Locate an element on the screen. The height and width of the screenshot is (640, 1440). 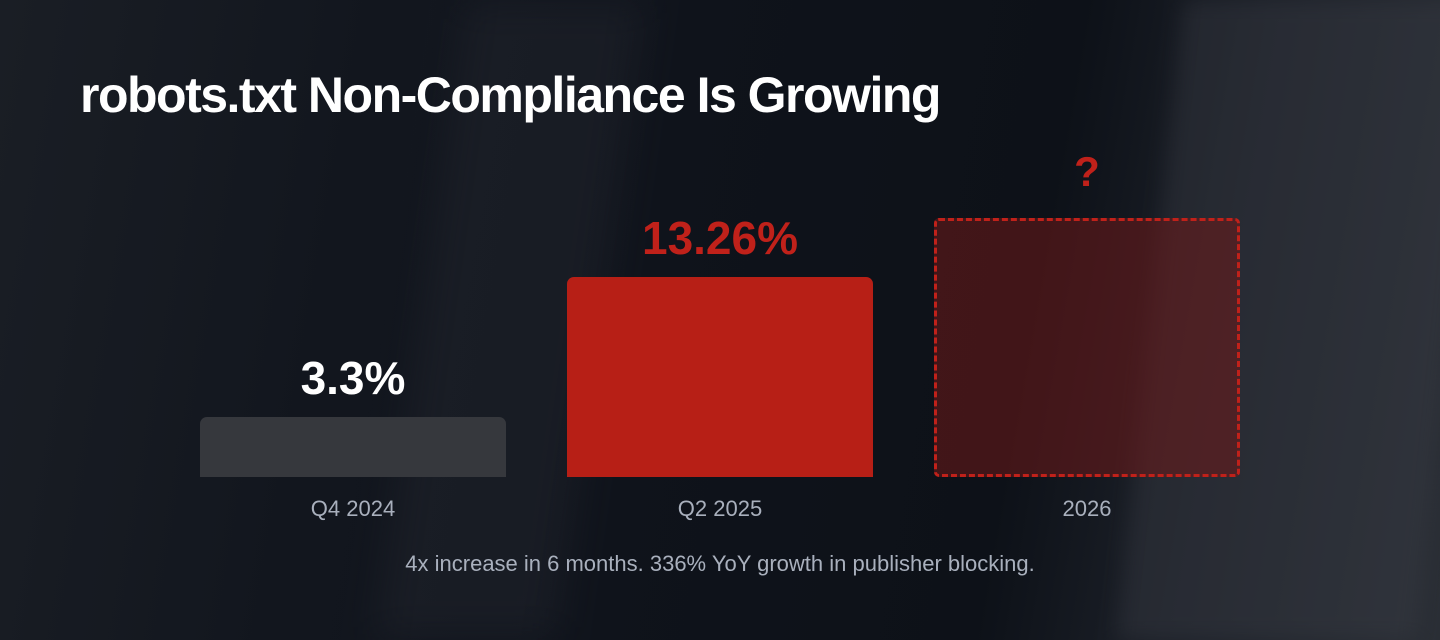
bar-q4-2024 is located at coordinates (353, 447).